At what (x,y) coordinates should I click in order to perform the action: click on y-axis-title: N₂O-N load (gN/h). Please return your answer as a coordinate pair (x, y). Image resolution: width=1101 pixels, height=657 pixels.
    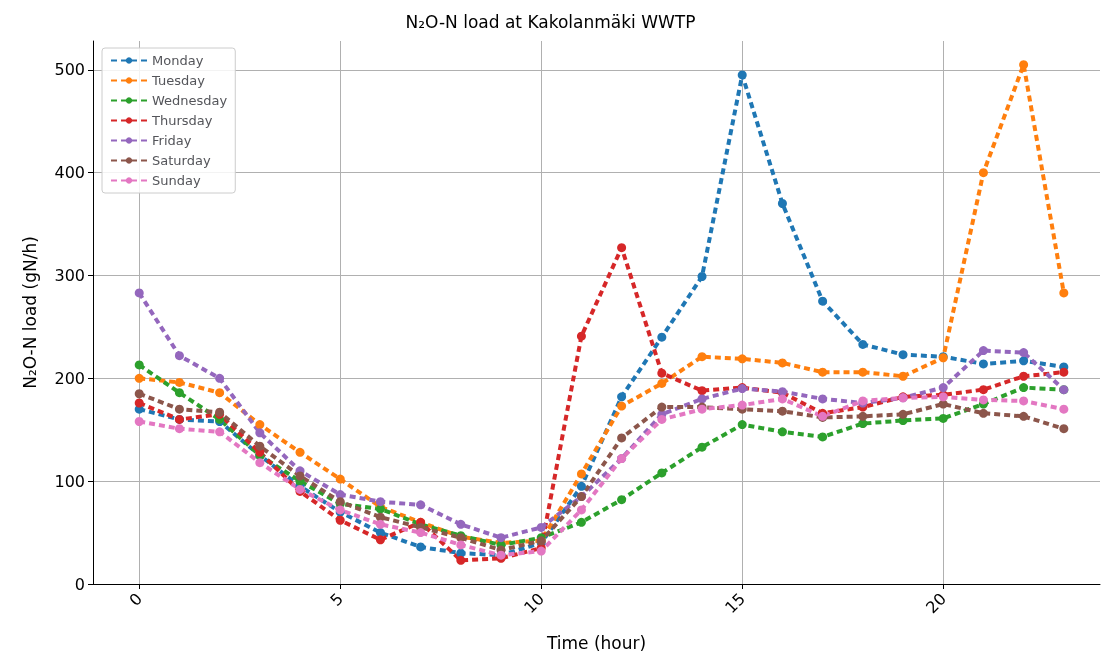
    Looking at the image, I should click on (29, 312).